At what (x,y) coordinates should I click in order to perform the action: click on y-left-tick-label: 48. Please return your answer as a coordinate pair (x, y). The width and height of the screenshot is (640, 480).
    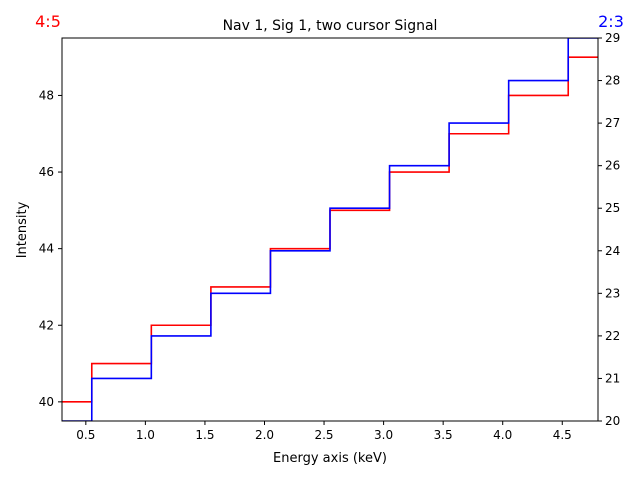
    Looking at the image, I should click on (46, 95).